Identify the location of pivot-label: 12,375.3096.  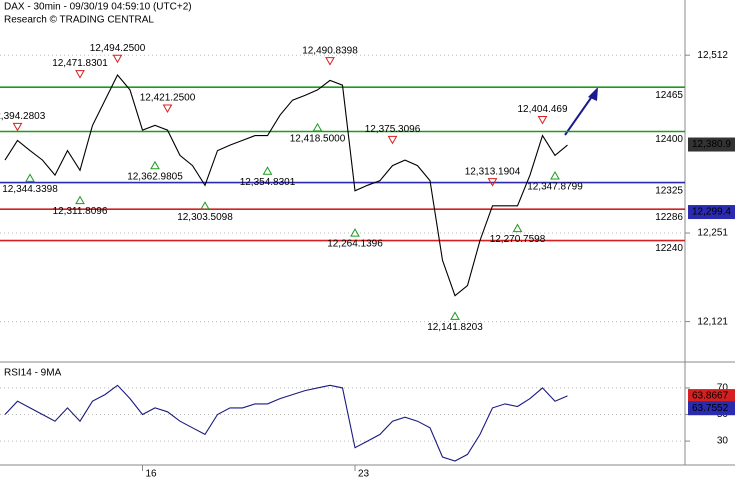
(393, 129).